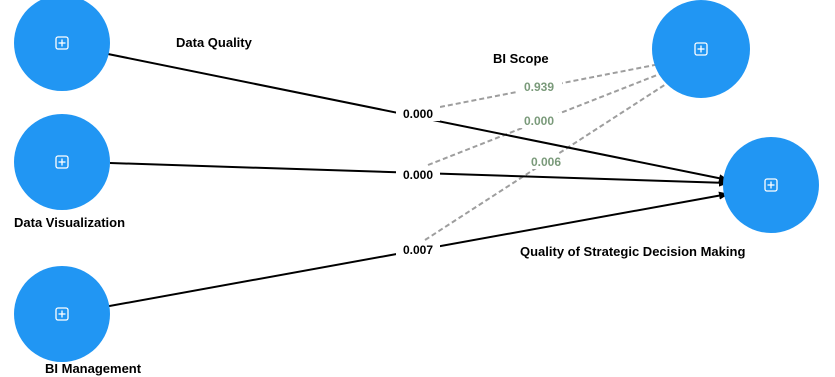 This screenshot has height=377, width=835. I want to click on node-label-data-quality: Data Quality, so click(214, 42).